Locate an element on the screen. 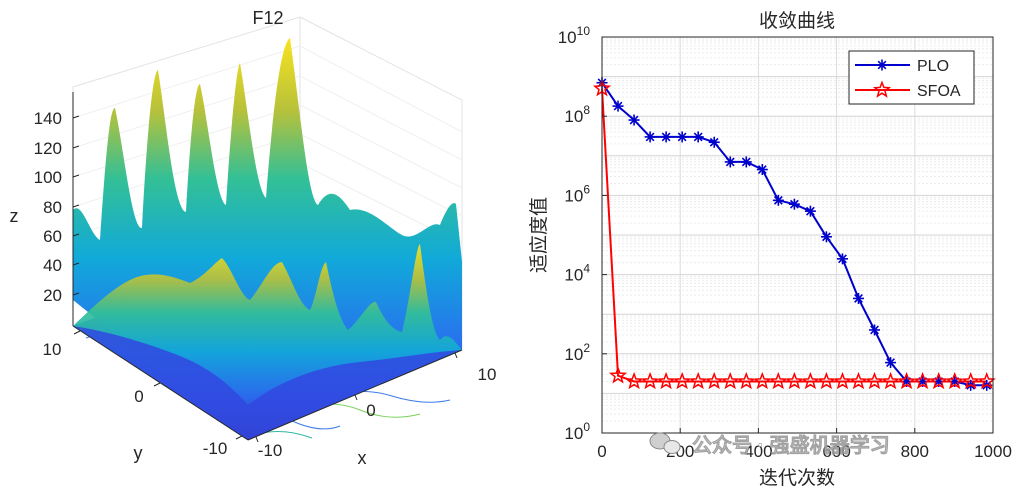  z-ticks is located at coordinates (76, 205).